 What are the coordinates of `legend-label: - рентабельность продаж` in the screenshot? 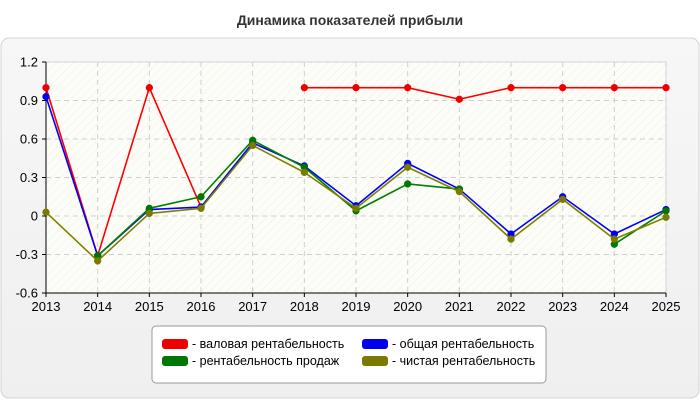 It's located at (266, 361).